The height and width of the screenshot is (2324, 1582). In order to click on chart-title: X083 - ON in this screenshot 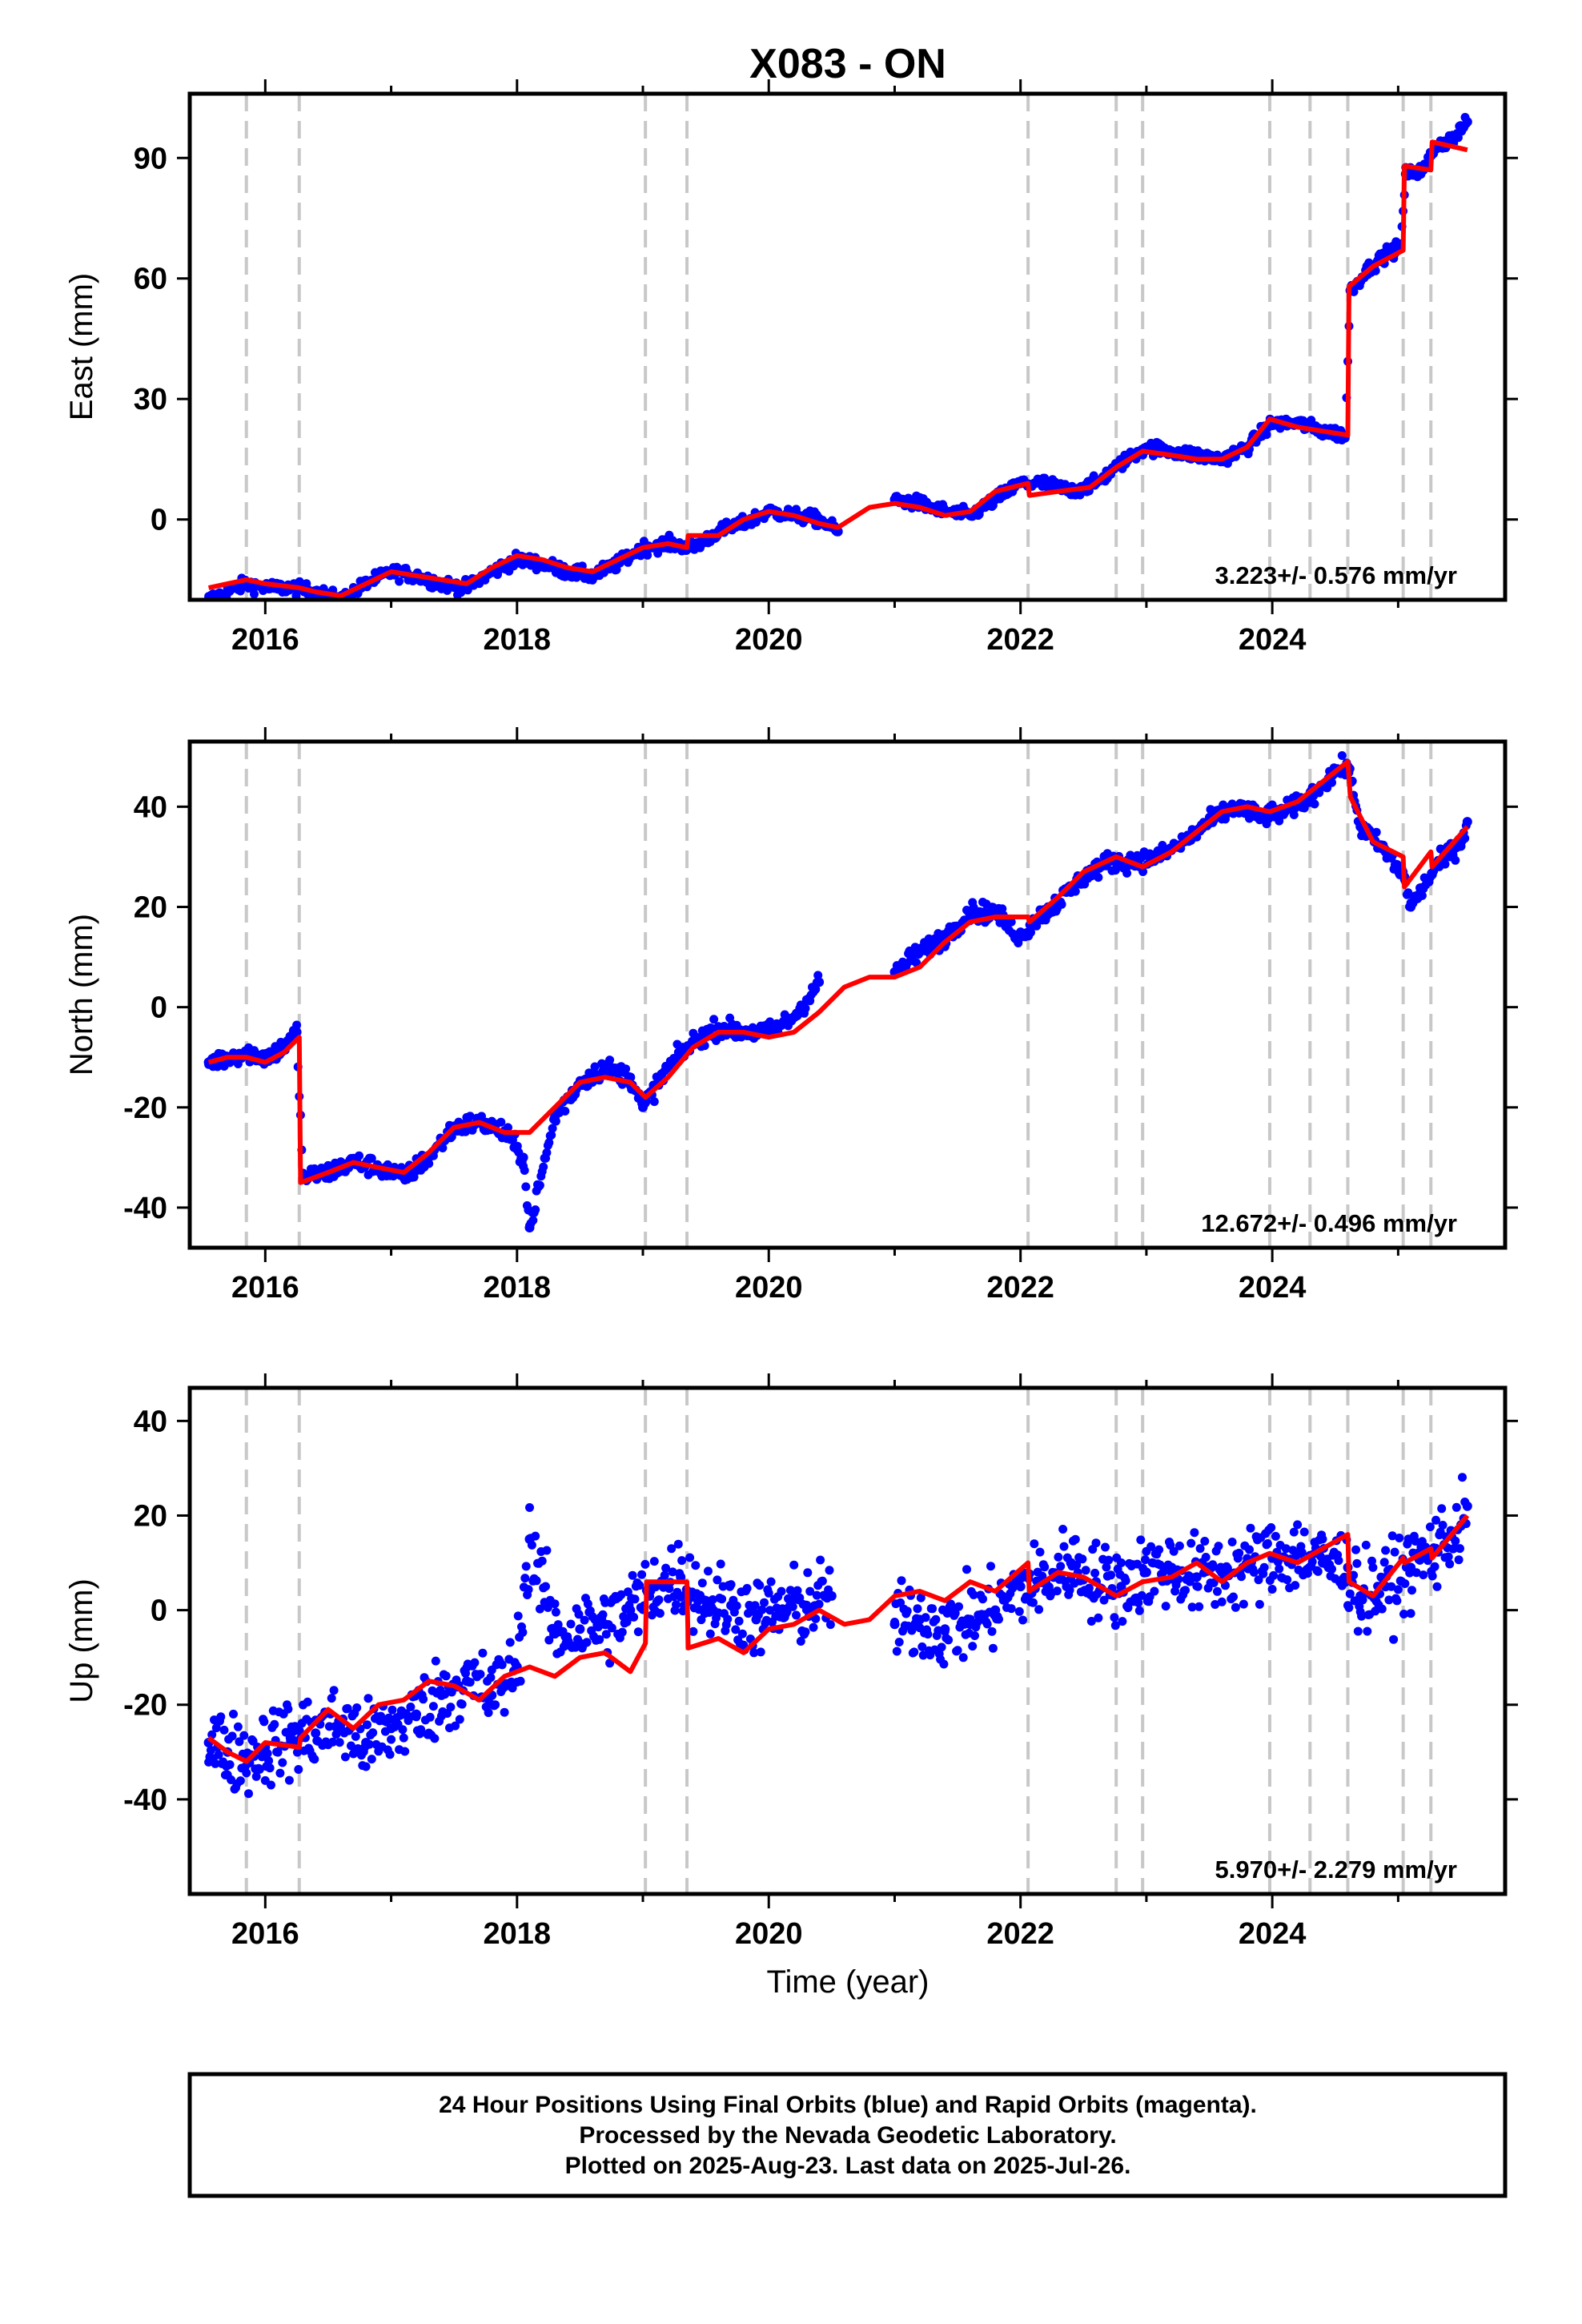, I will do `click(847, 64)`.